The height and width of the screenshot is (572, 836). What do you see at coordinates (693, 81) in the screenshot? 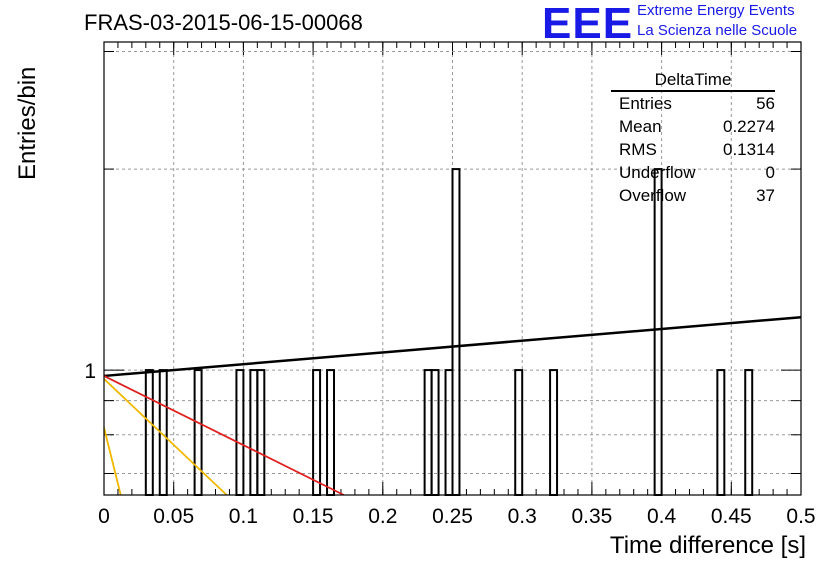
I see `stats-box-title: DeltaTime` at bounding box center [693, 81].